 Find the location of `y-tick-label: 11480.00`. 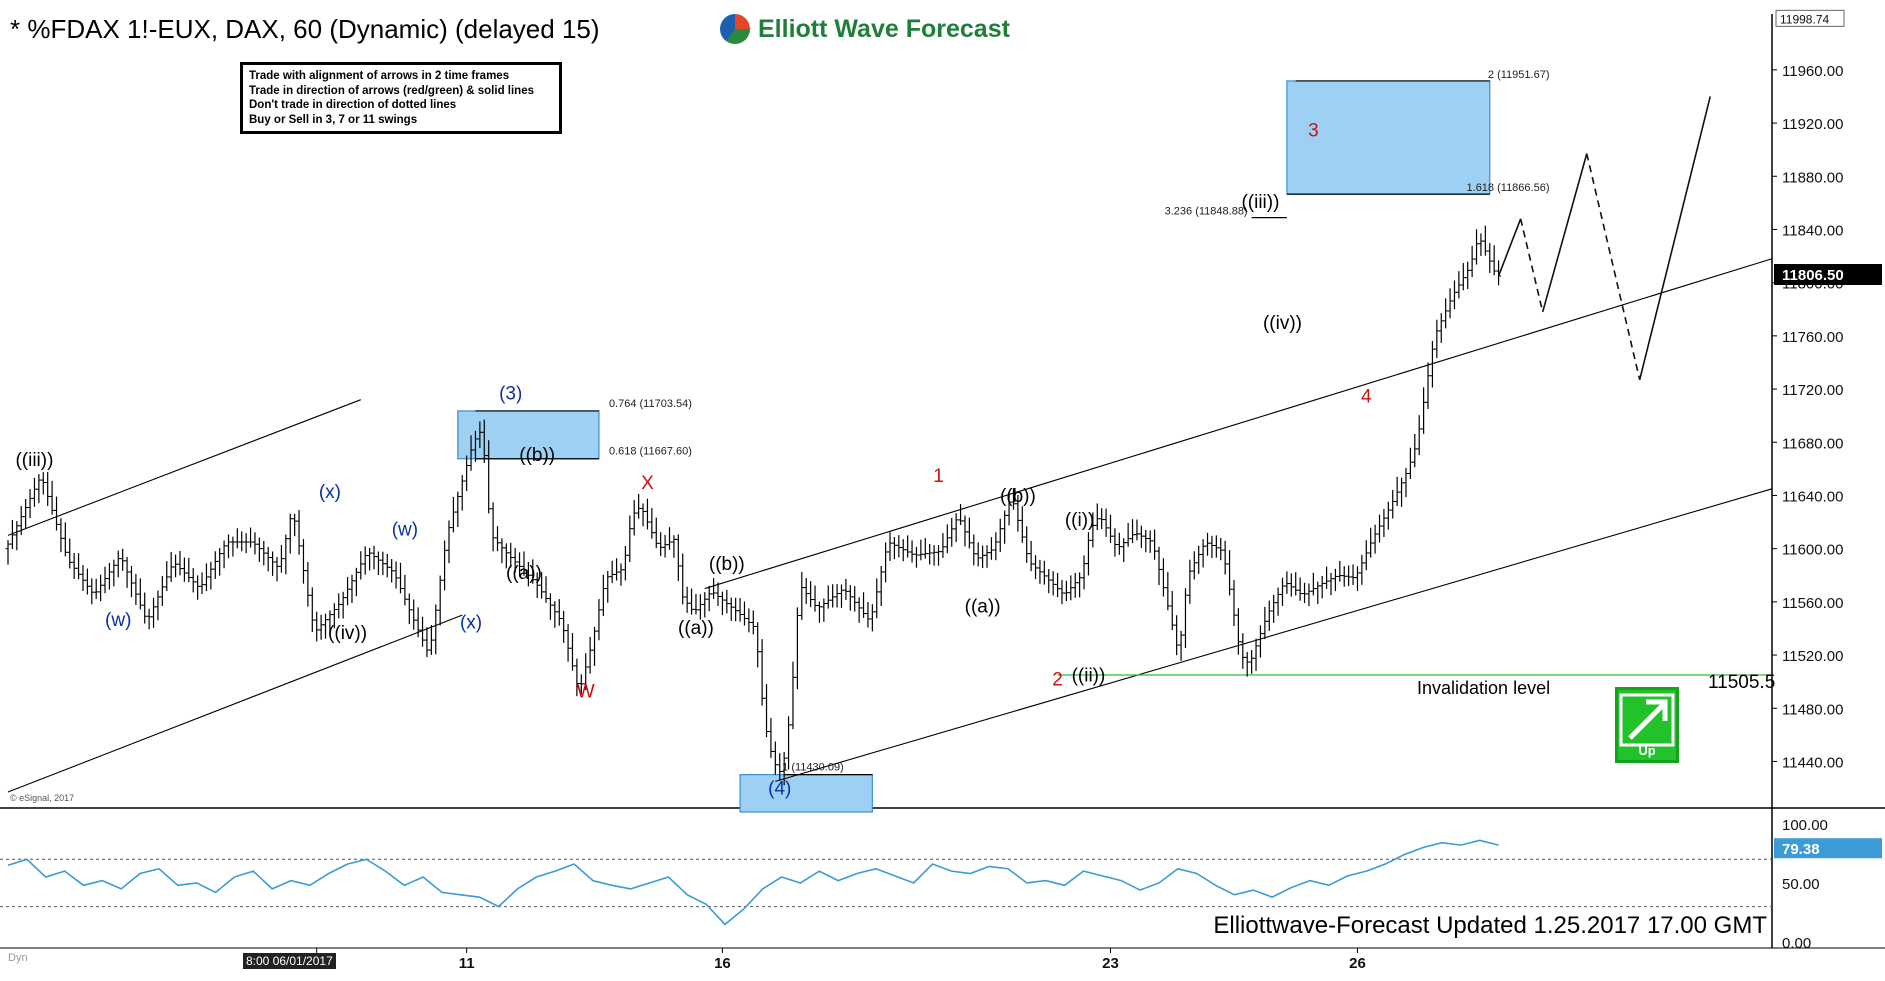

y-tick-label: 11480.00 is located at coordinates (1812, 709).